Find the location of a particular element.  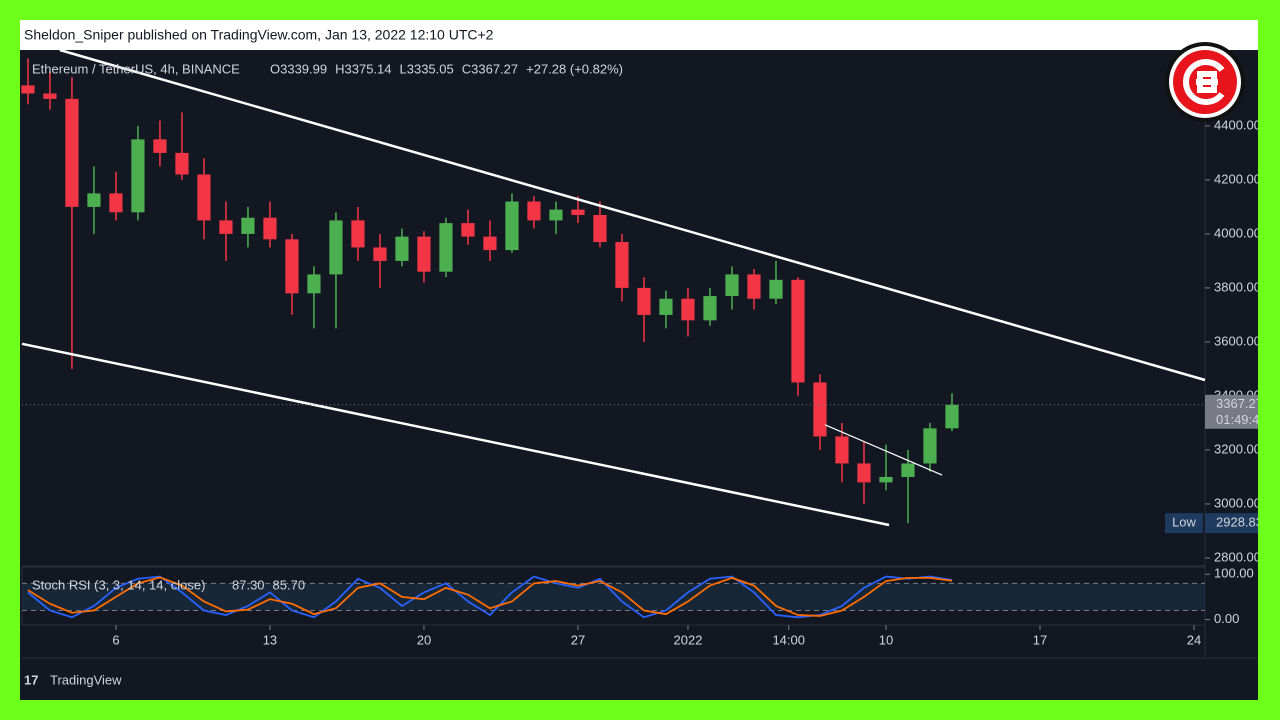

last-price-box is located at coordinates (1231, 411).